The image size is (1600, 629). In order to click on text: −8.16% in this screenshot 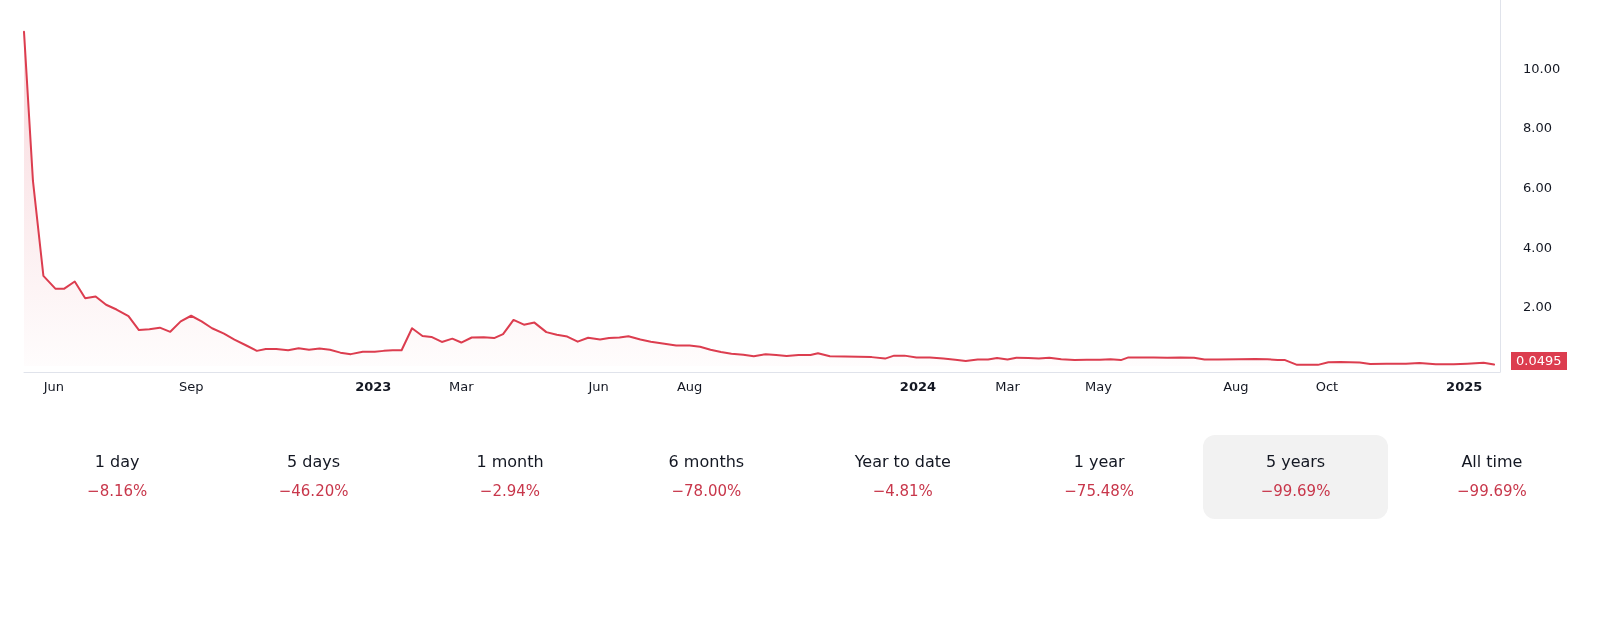, I will do `click(117, 491)`.